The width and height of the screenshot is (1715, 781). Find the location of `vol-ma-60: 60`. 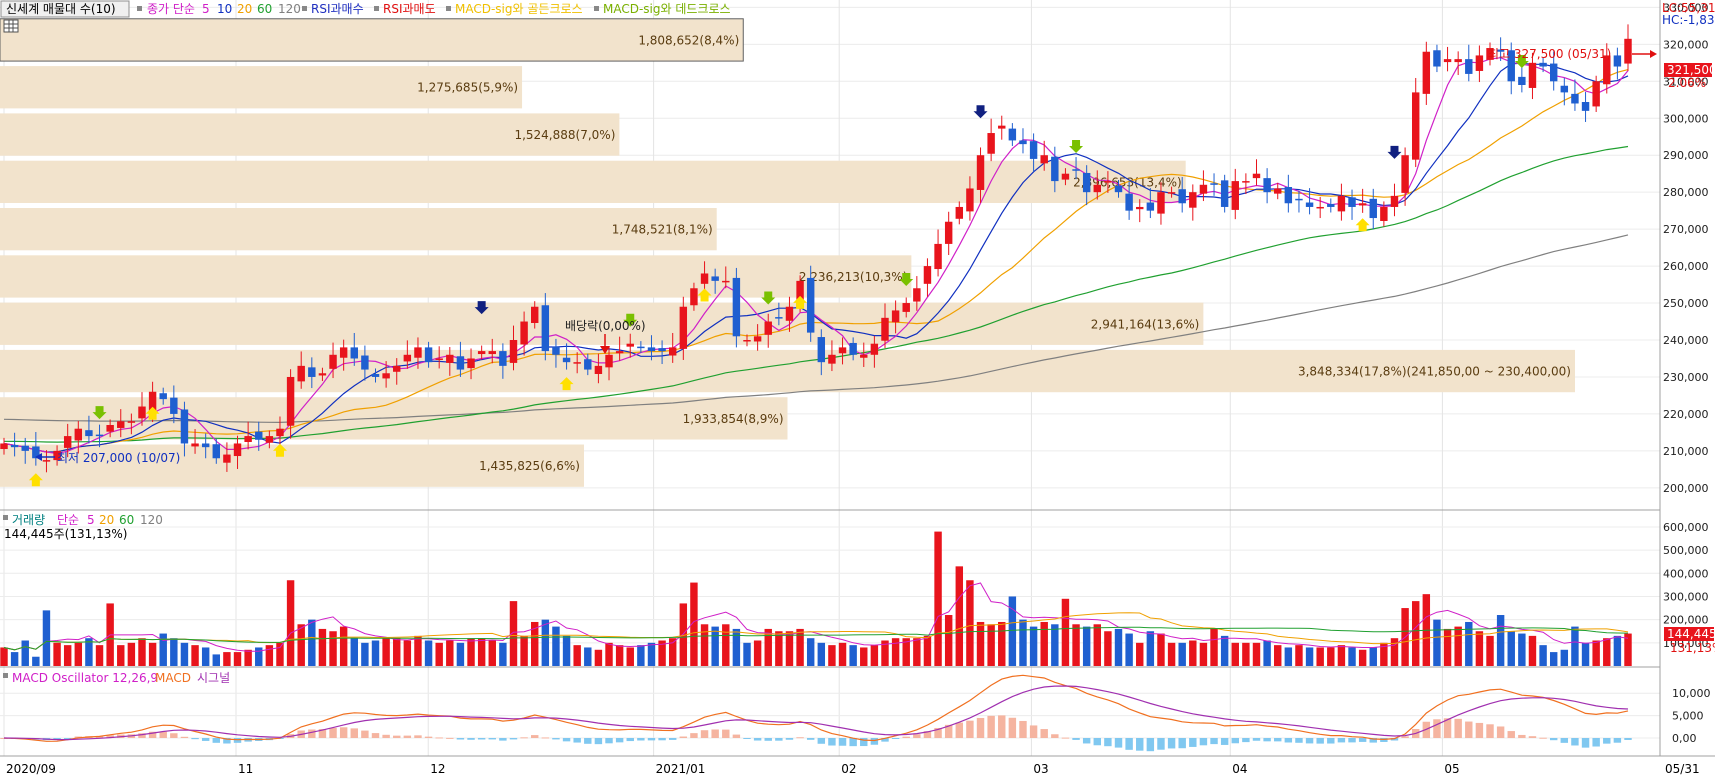

vol-ma-60: 60 is located at coordinates (126, 520).